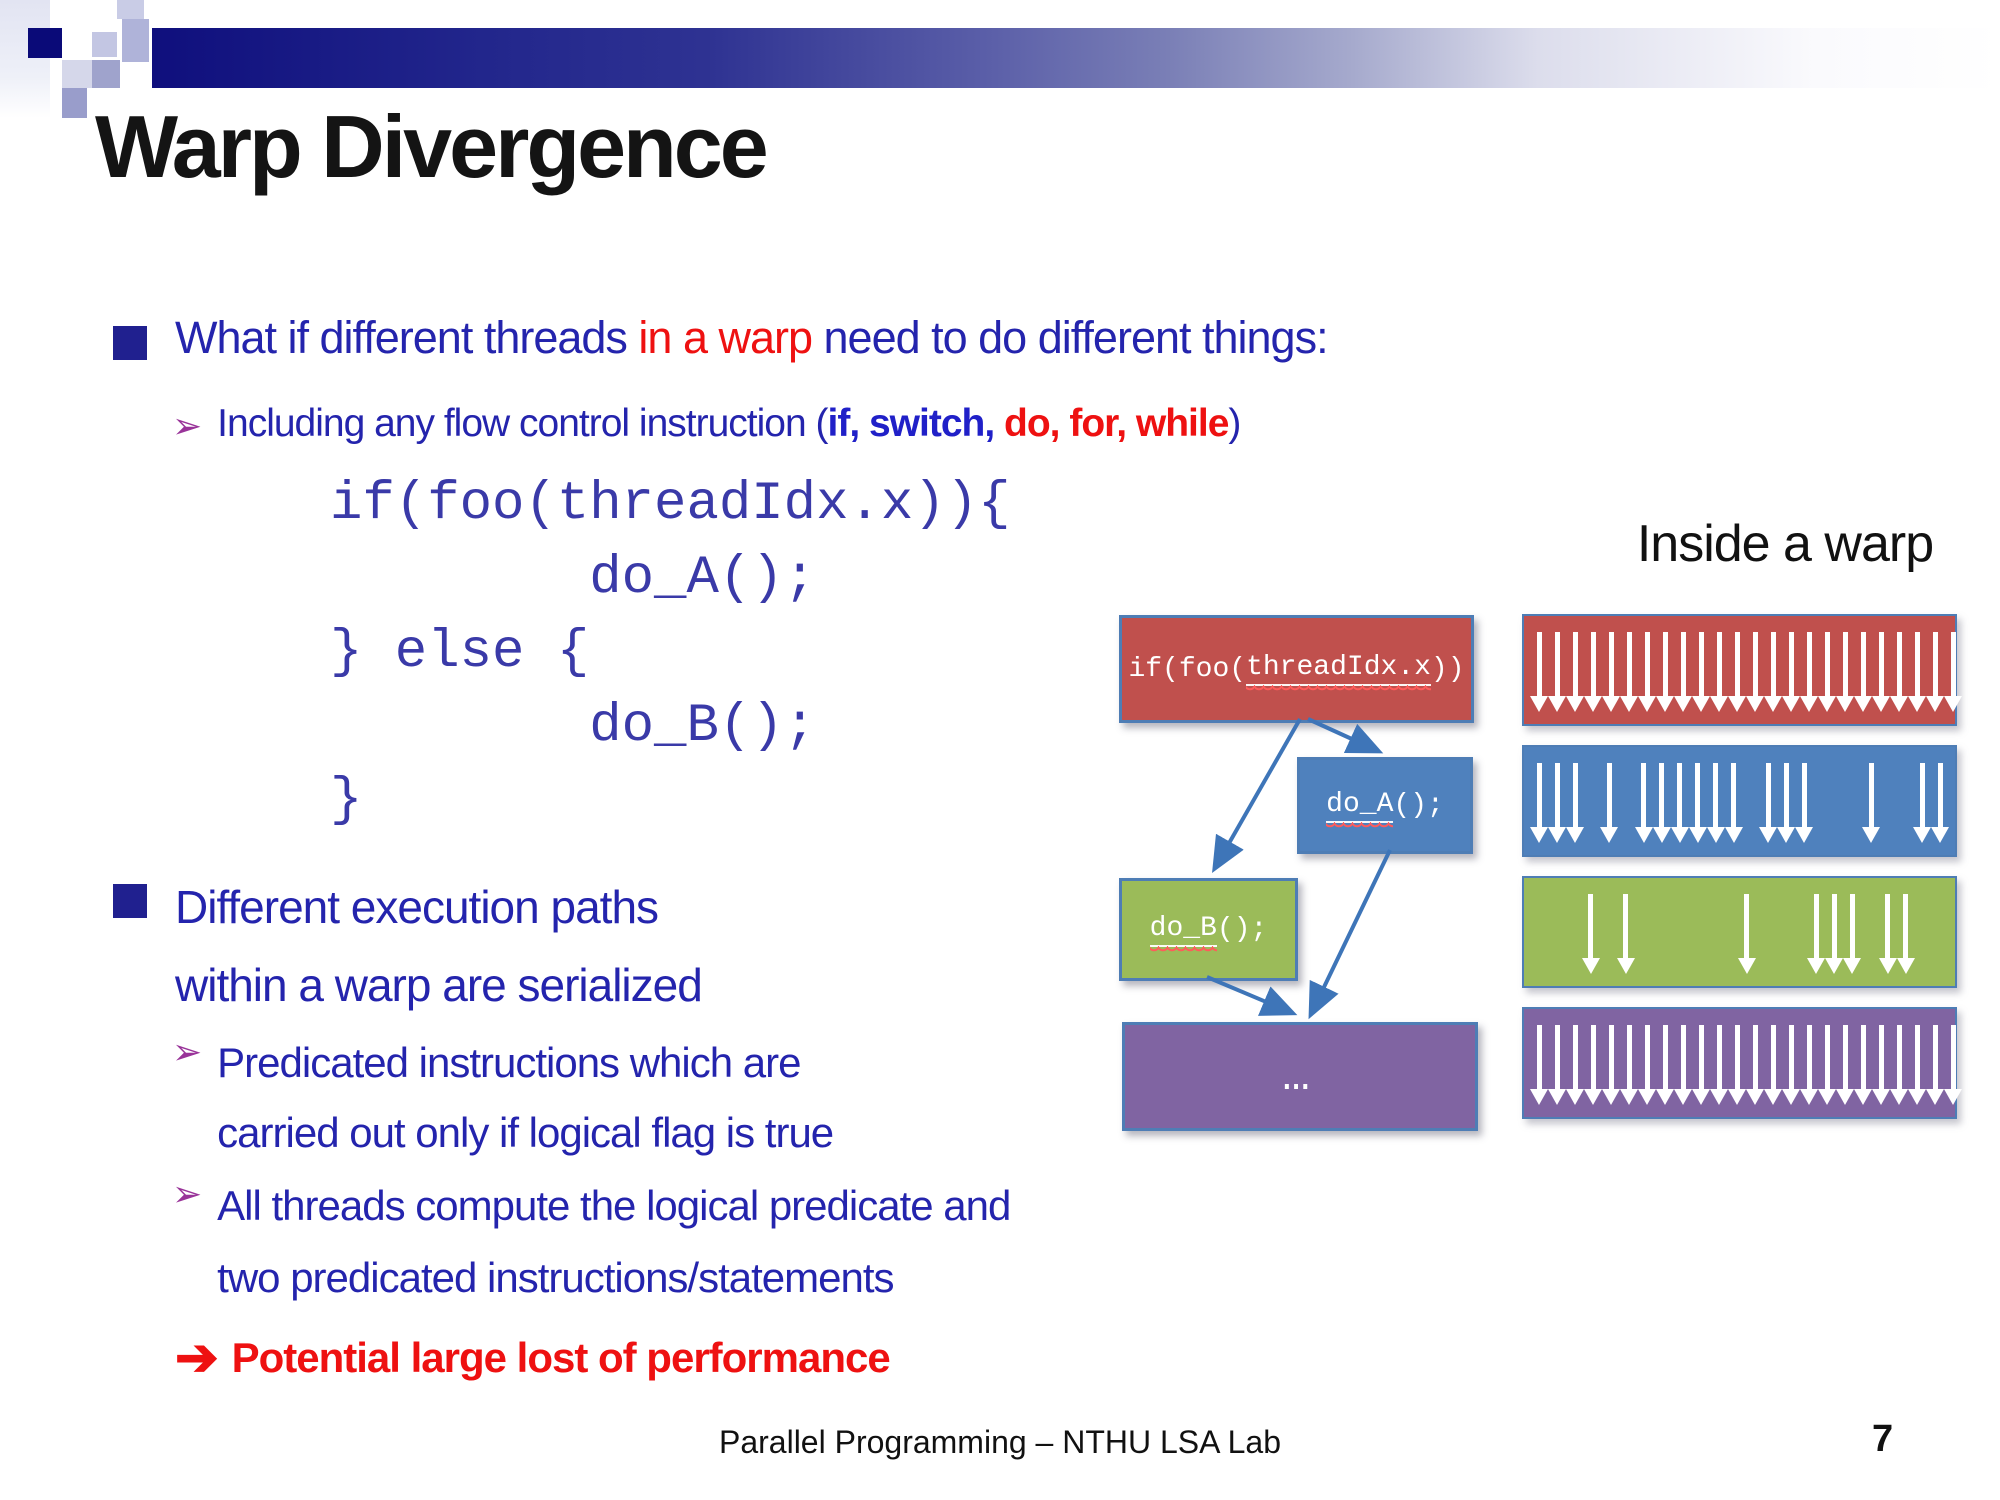 The width and height of the screenshot is (2000, 1500). I want to click on code-line: do_B();, so click(573, 726).